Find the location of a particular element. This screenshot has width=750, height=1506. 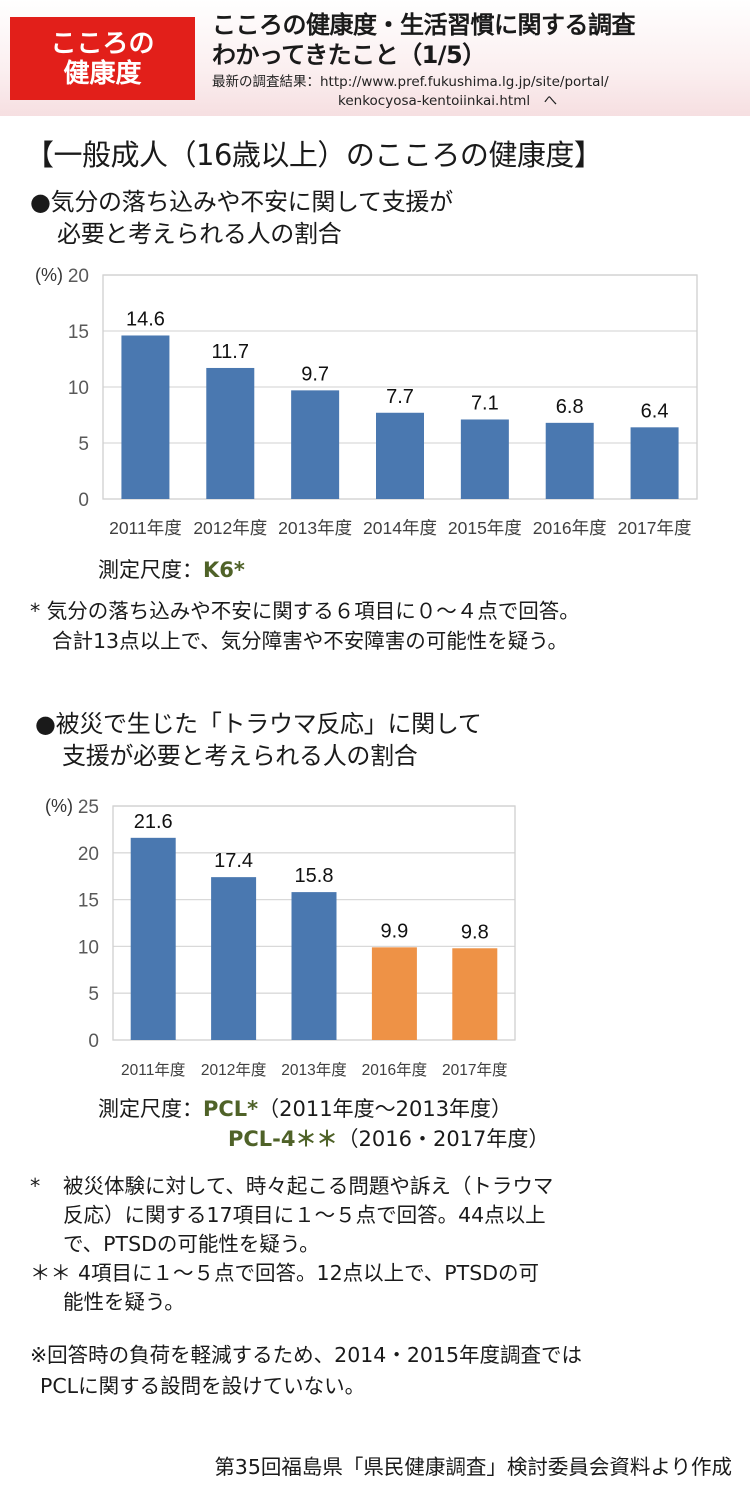

question-1-line2: 必要と考えられる人の割合 is located at coordinates (199, 234).